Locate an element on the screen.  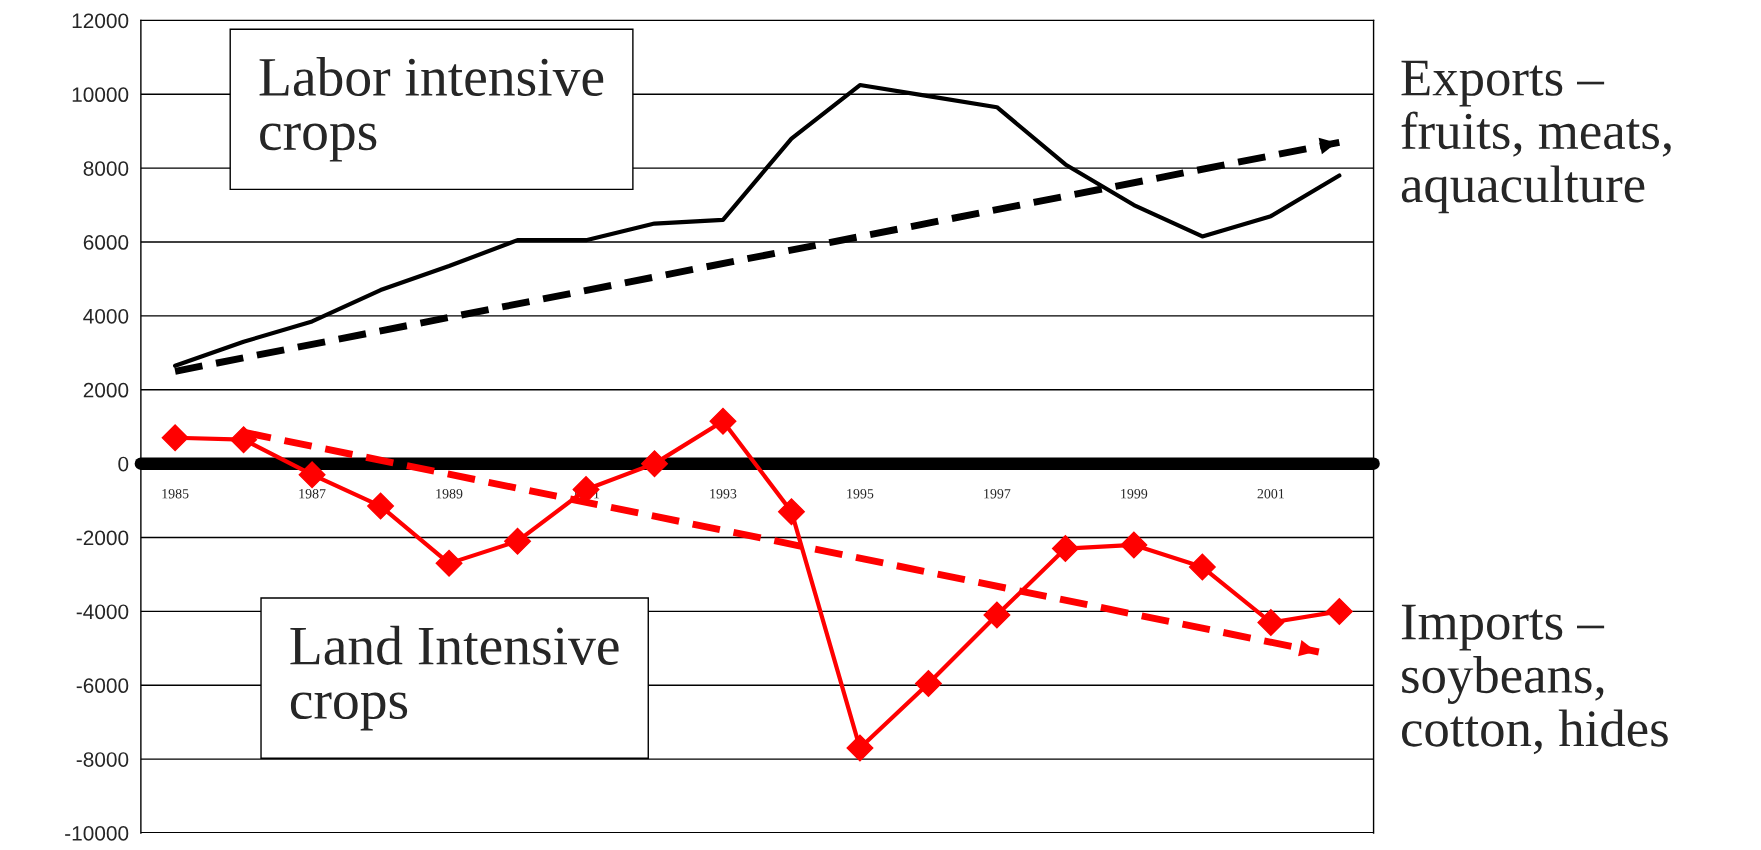
legend-label: Exports – fruits, meats, aquaculture is located at coordinates (1536, 137).